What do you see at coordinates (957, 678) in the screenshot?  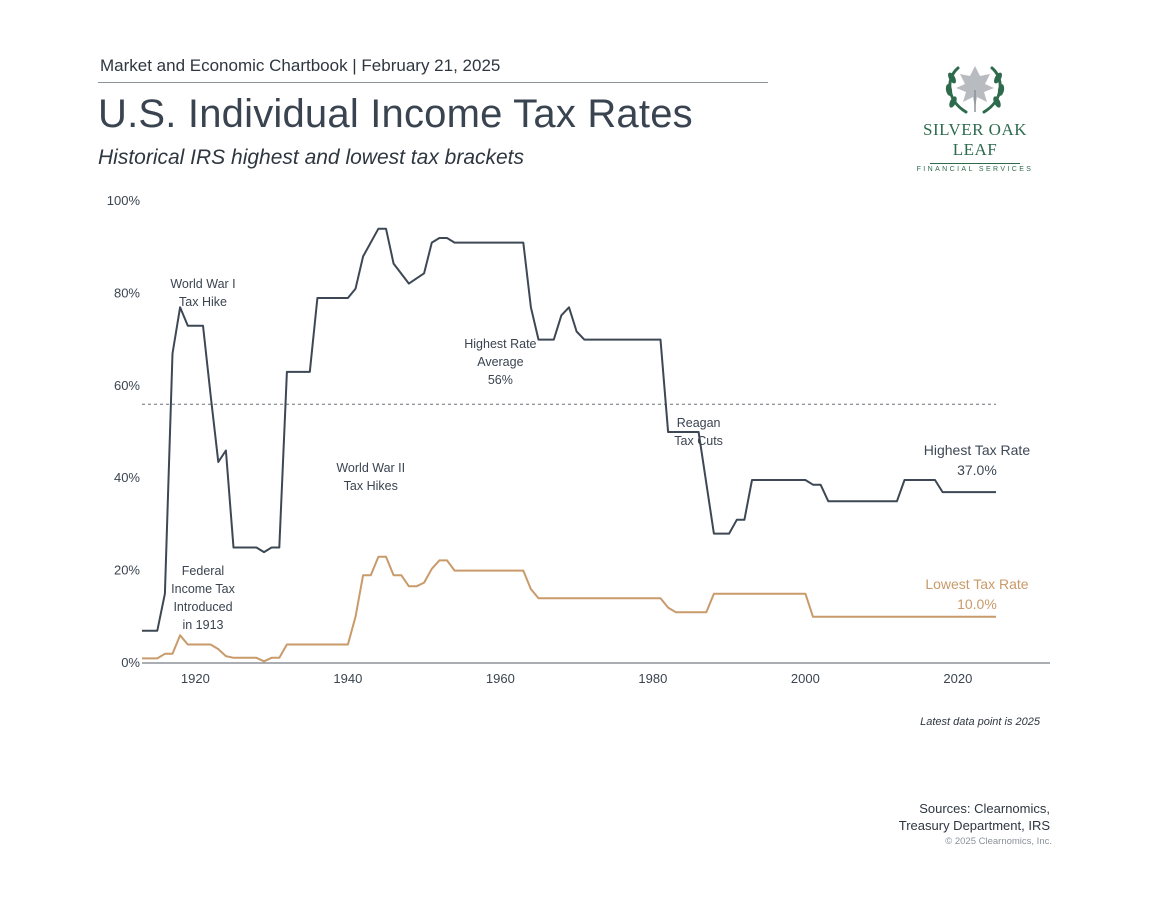 I see `x-tick-label: 2020` at bounding box center [957, 678].